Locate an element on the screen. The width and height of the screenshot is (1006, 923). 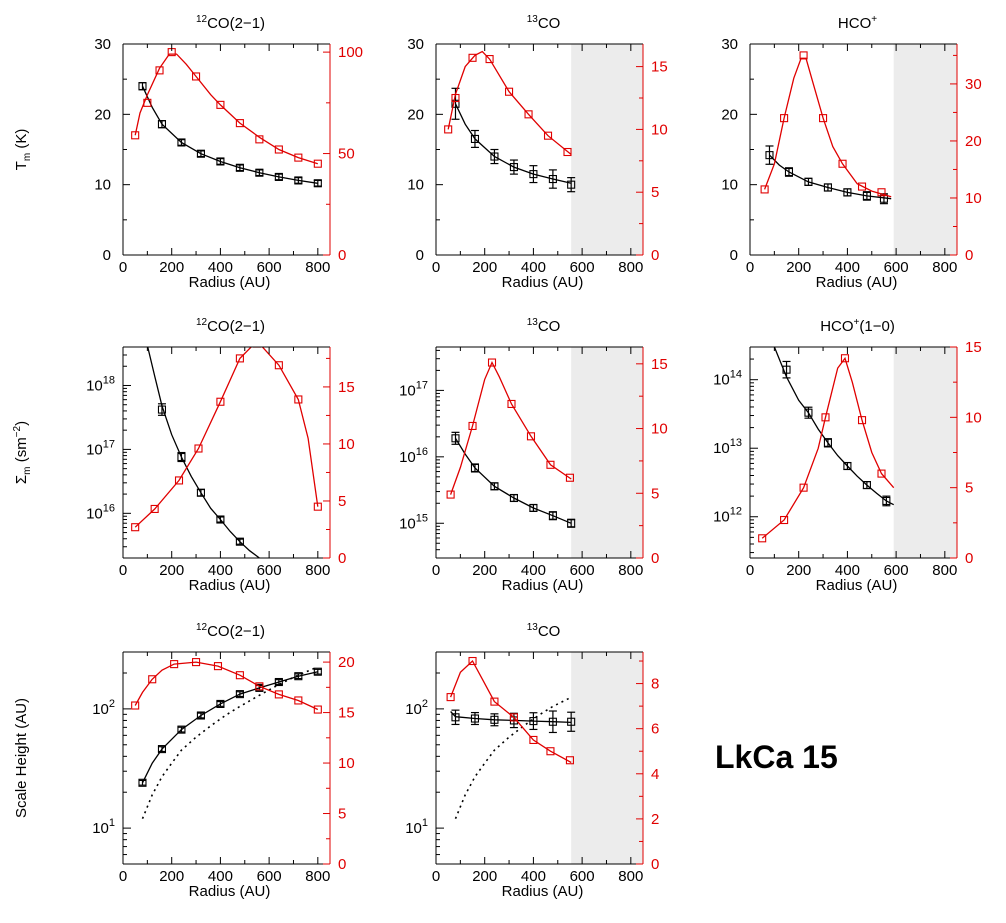
x-tick-label: 200 is located at coordinates (798, 570).